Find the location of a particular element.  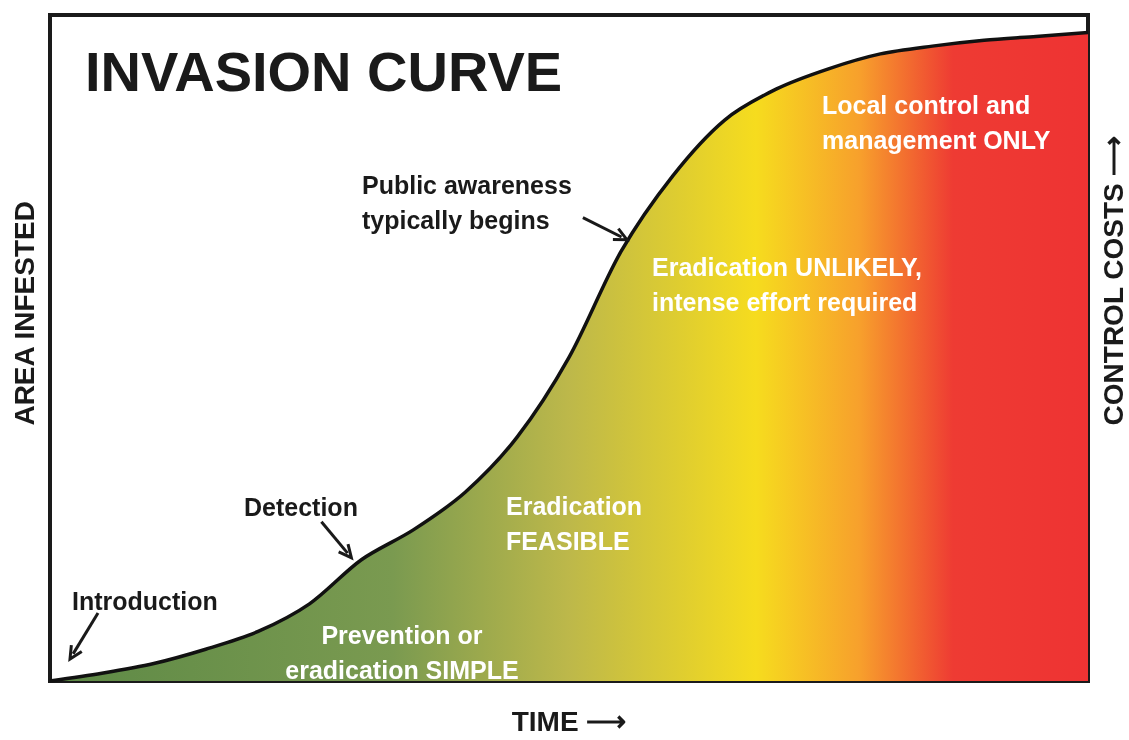

y-axis-title: AREA INFESTED is located at coordinates (24, 313).